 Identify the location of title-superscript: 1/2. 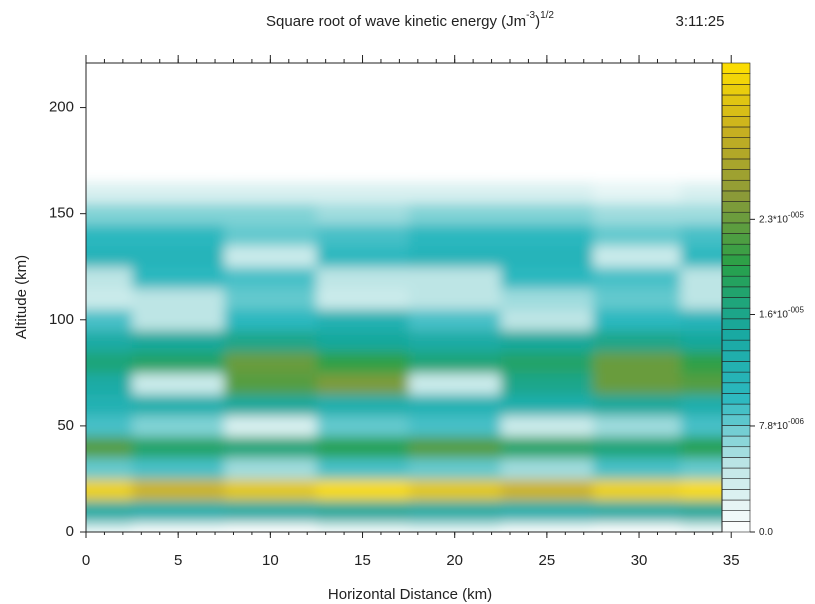
(547, 15).